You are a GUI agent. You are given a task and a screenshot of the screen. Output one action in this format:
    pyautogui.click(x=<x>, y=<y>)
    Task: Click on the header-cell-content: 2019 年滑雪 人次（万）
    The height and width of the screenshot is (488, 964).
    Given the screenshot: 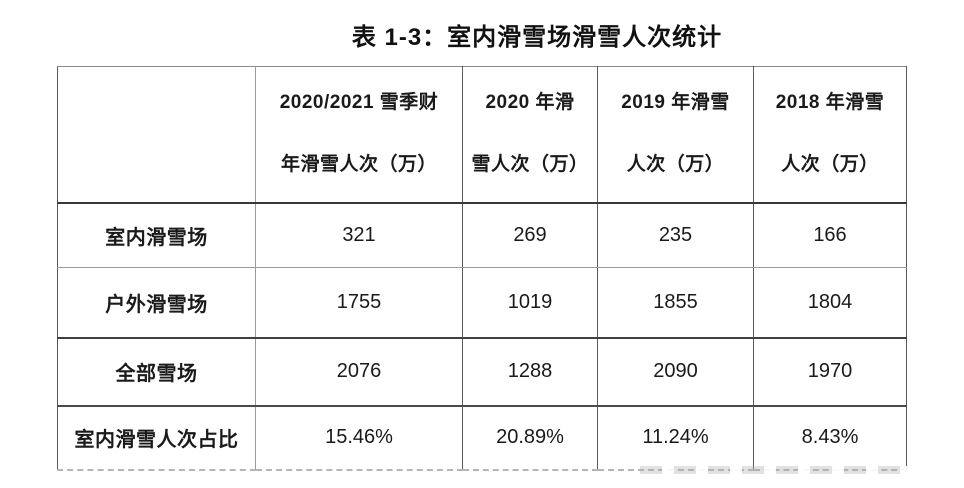 What is the action you would take?
    pyautogui.click(x=676, y=133)
    